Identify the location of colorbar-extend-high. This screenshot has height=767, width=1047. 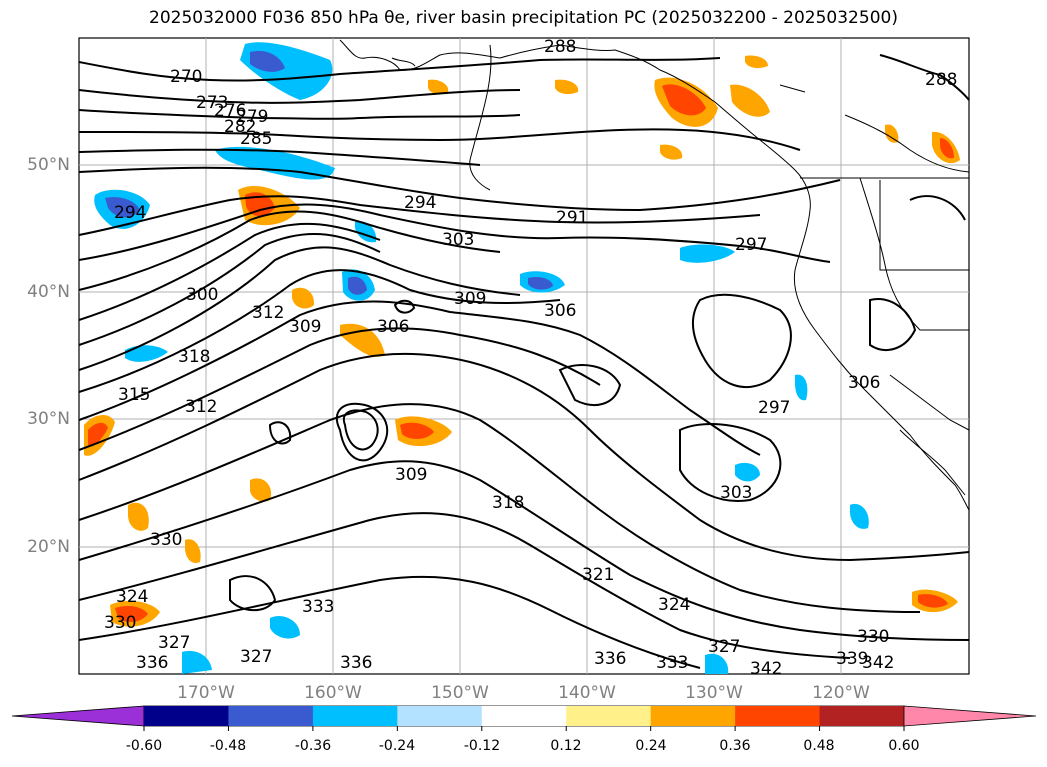
(970, 716).